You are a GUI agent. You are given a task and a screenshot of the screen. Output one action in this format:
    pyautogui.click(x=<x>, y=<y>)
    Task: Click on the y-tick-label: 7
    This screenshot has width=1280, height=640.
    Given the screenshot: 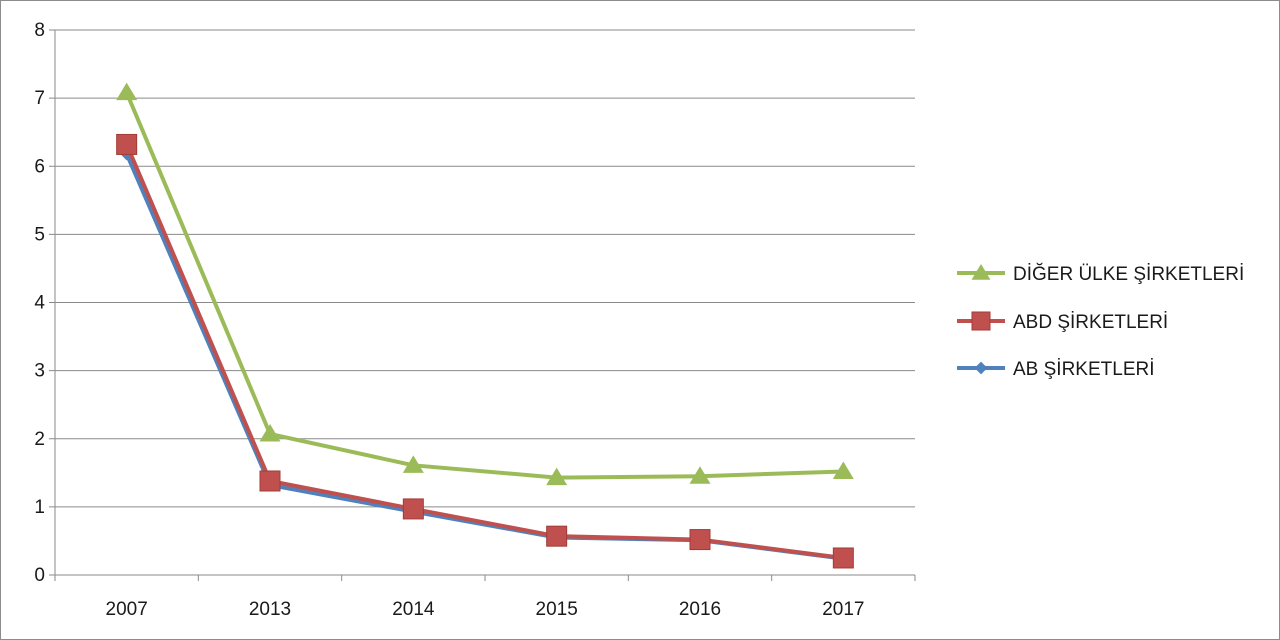 What is the action you would take?
    pyautogui.click(x=39, y=98)
    